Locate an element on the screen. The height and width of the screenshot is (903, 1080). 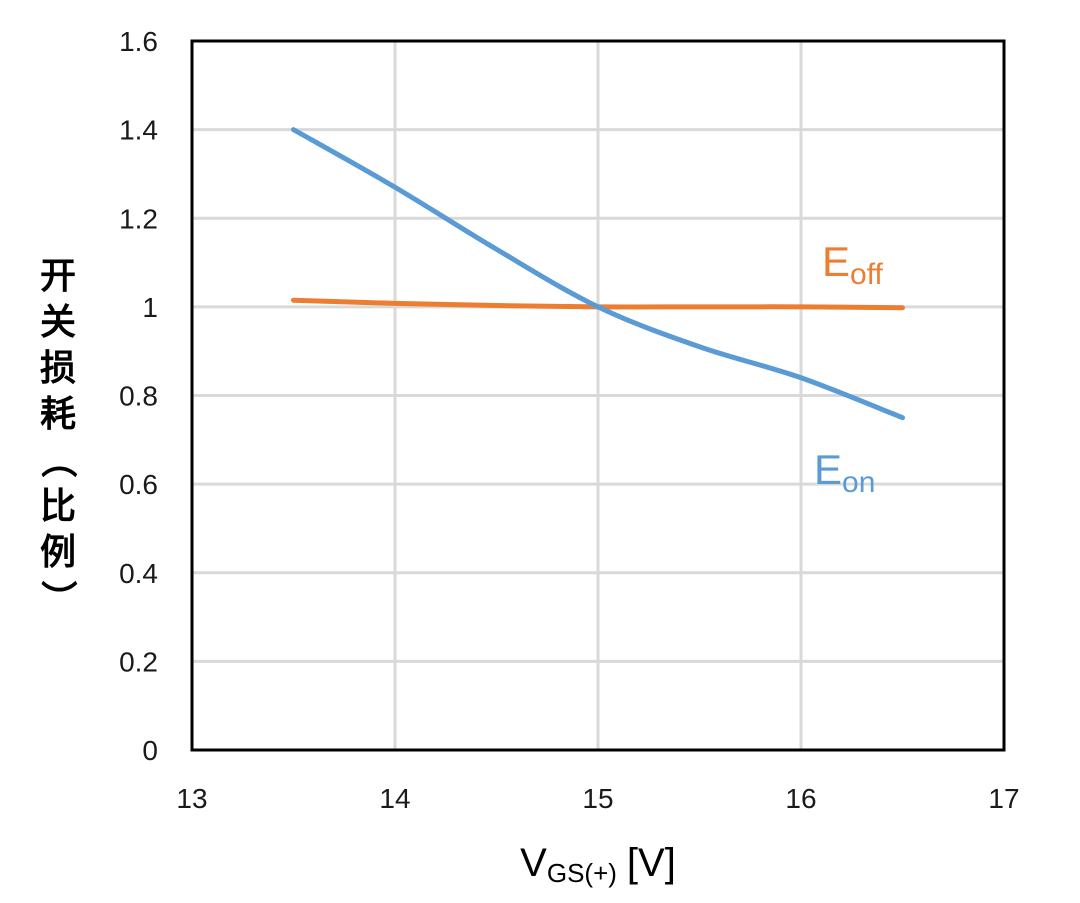
y-axis-label-char: 比 is located at coordinates (58, 506).